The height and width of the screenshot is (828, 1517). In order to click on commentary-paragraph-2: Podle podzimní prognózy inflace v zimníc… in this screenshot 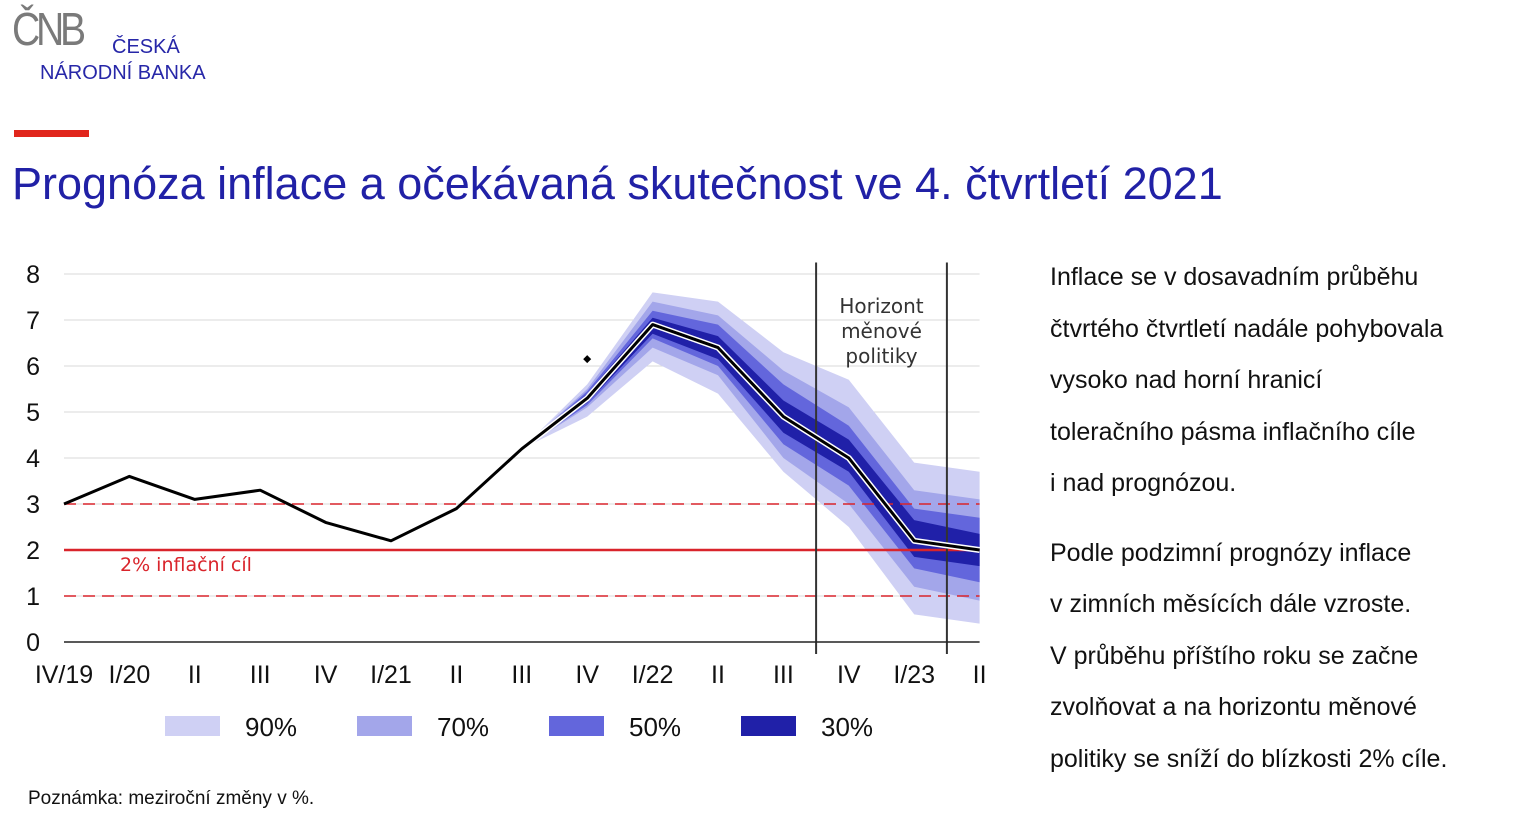, I will do `click(1249, 655)`.